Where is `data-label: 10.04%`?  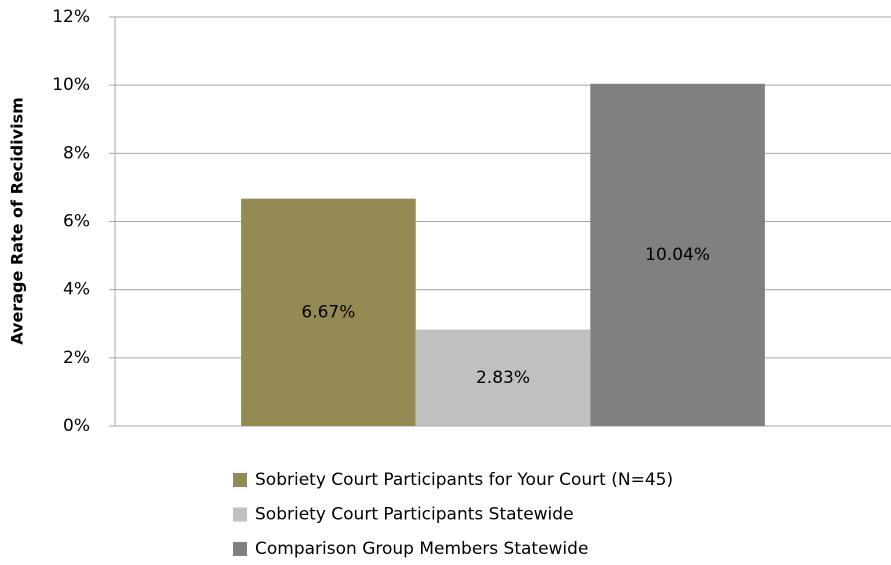
data-label: 10.04% is located at coordinates (677, 255).